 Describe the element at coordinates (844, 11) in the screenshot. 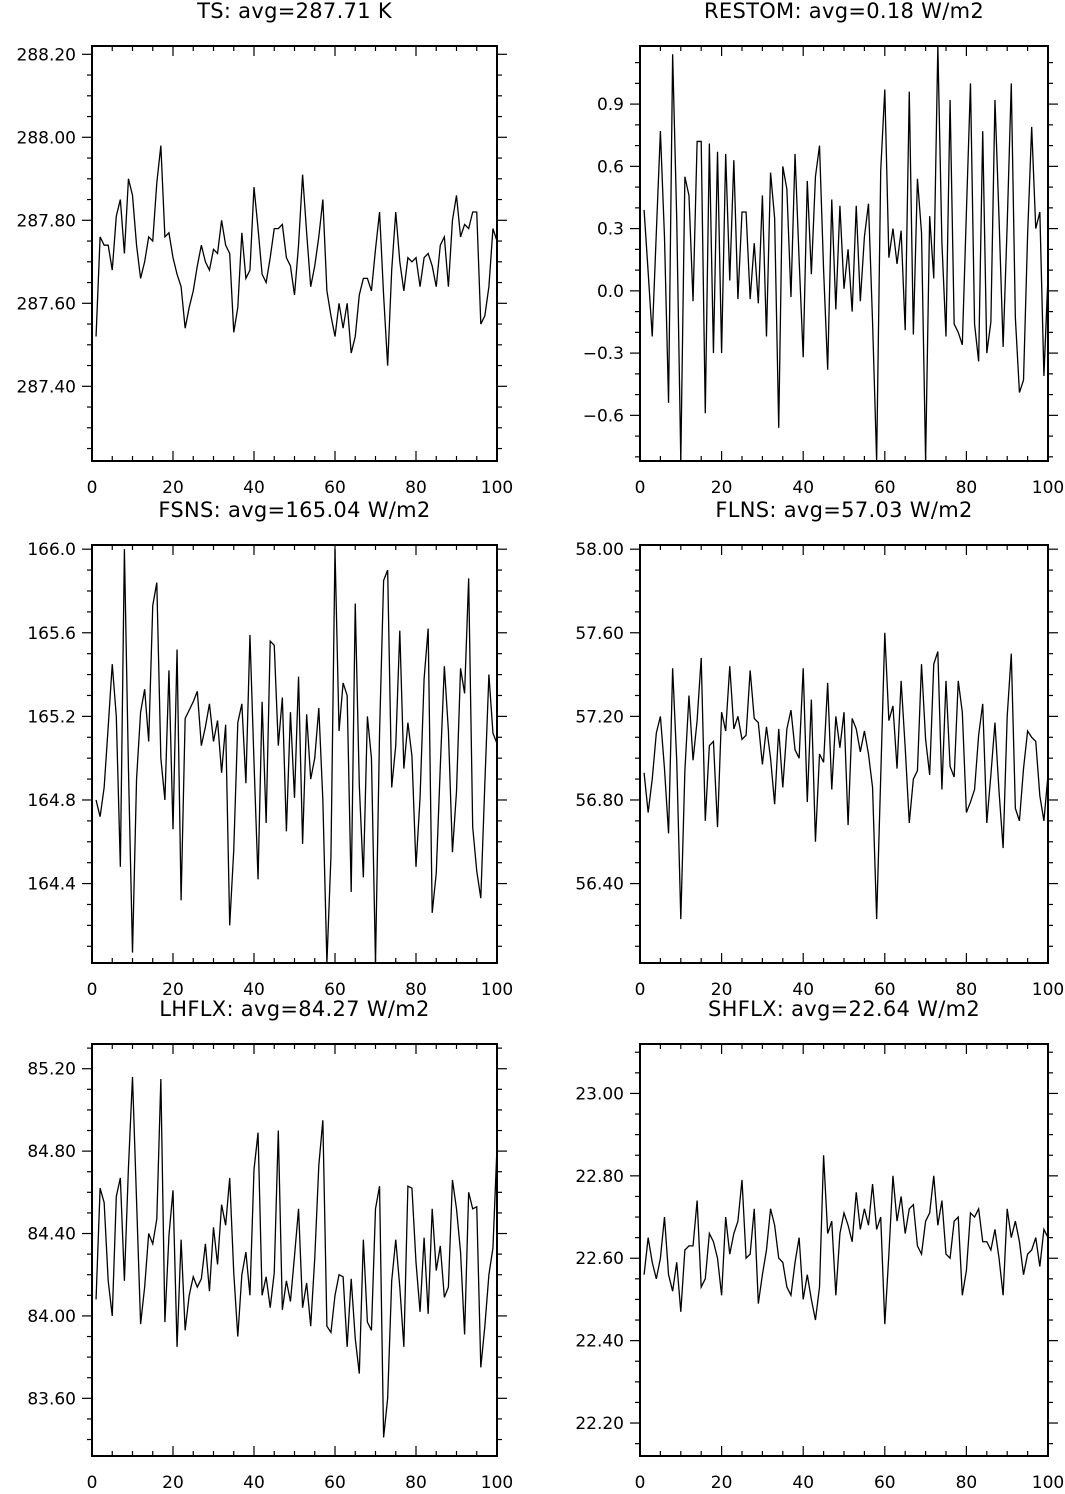

I see `chart-title: RESTOM: avg=0.18 W/m2` at that location.